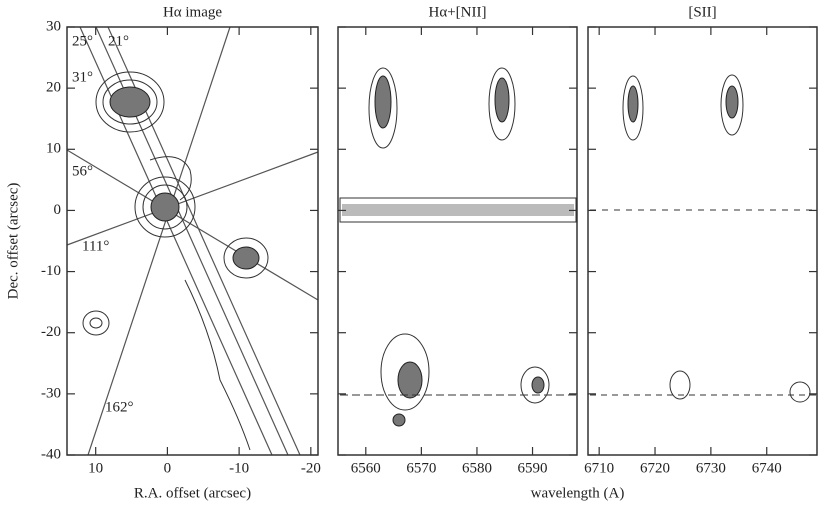 The image size is (820, 508). Describe the element at coordinates (95, 468) in the screenshot. I see `x-tick-label: 10` at that location.